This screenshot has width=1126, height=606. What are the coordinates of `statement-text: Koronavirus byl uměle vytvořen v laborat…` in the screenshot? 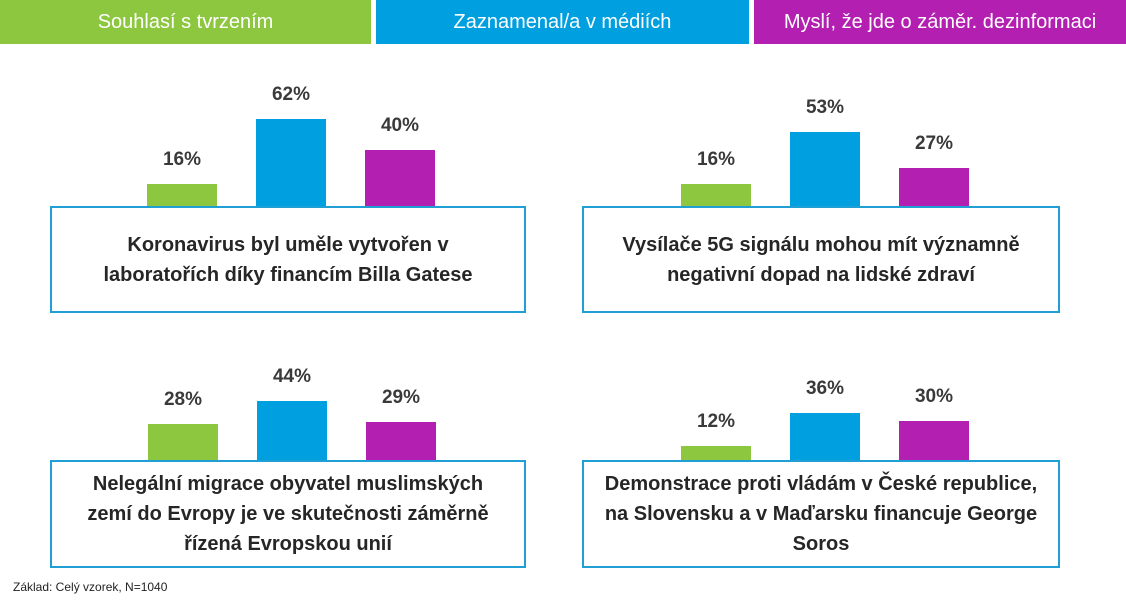 It's located at (288, 259).